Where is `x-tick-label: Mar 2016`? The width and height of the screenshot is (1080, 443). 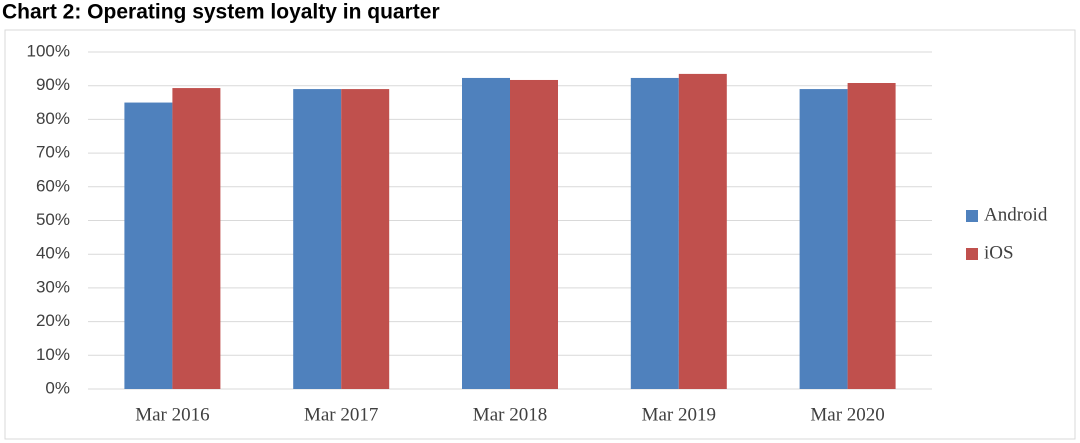
x-tick-label: Mar 2016 is located at coordinates (172, 414).